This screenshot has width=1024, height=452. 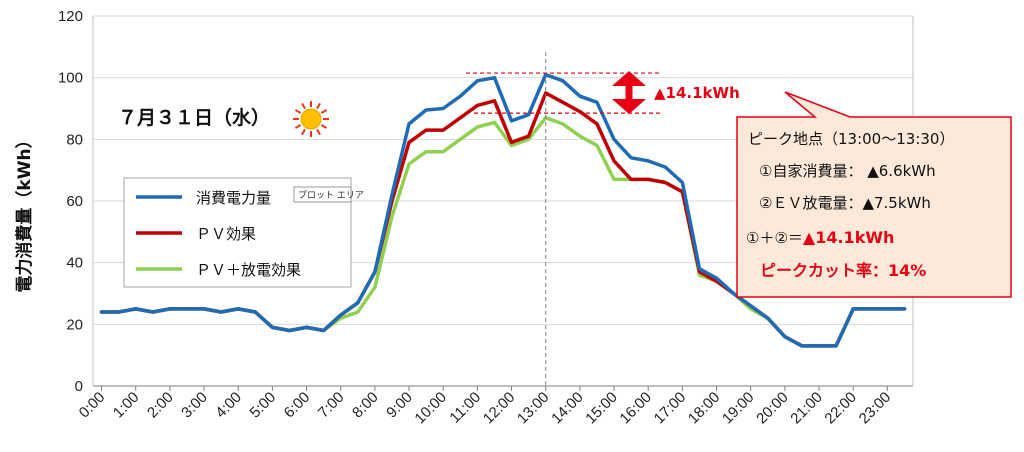 I want to click on y-axis-ticks: 0 20 40 60 80 100 120, so click(x=70, y=201).